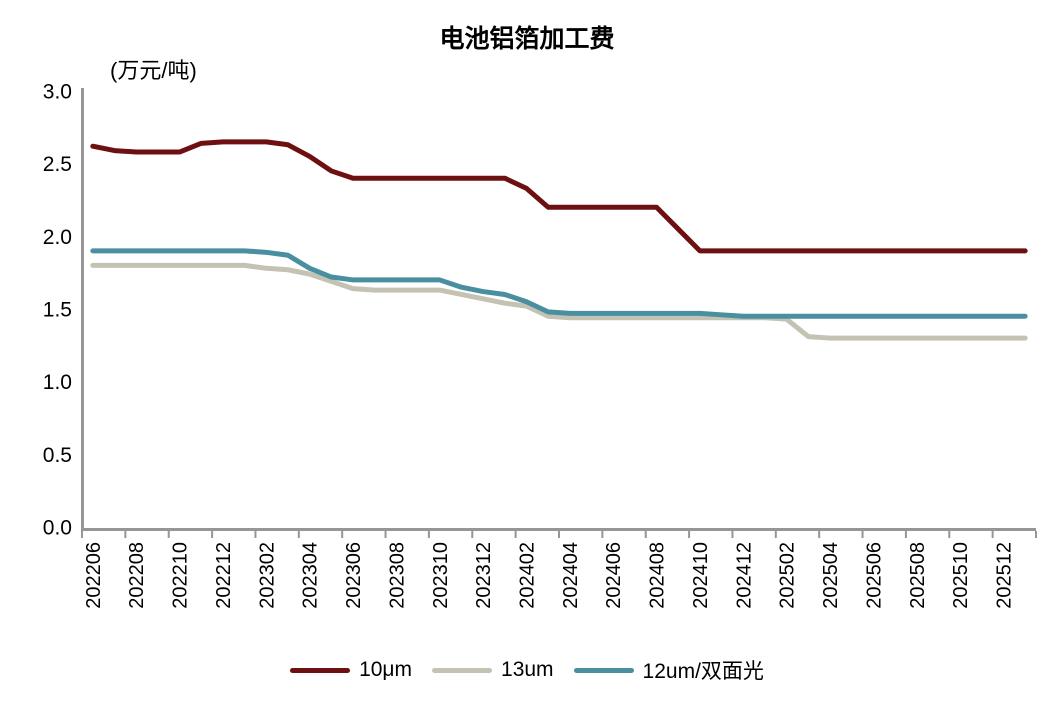 Image resolution: width=1054 pixels, height=704 pixels. What do you see at coordinates (571, 575) in the screenshot?
I see `x-axis-tick-label: 202404` at bounding box center [571, 575].